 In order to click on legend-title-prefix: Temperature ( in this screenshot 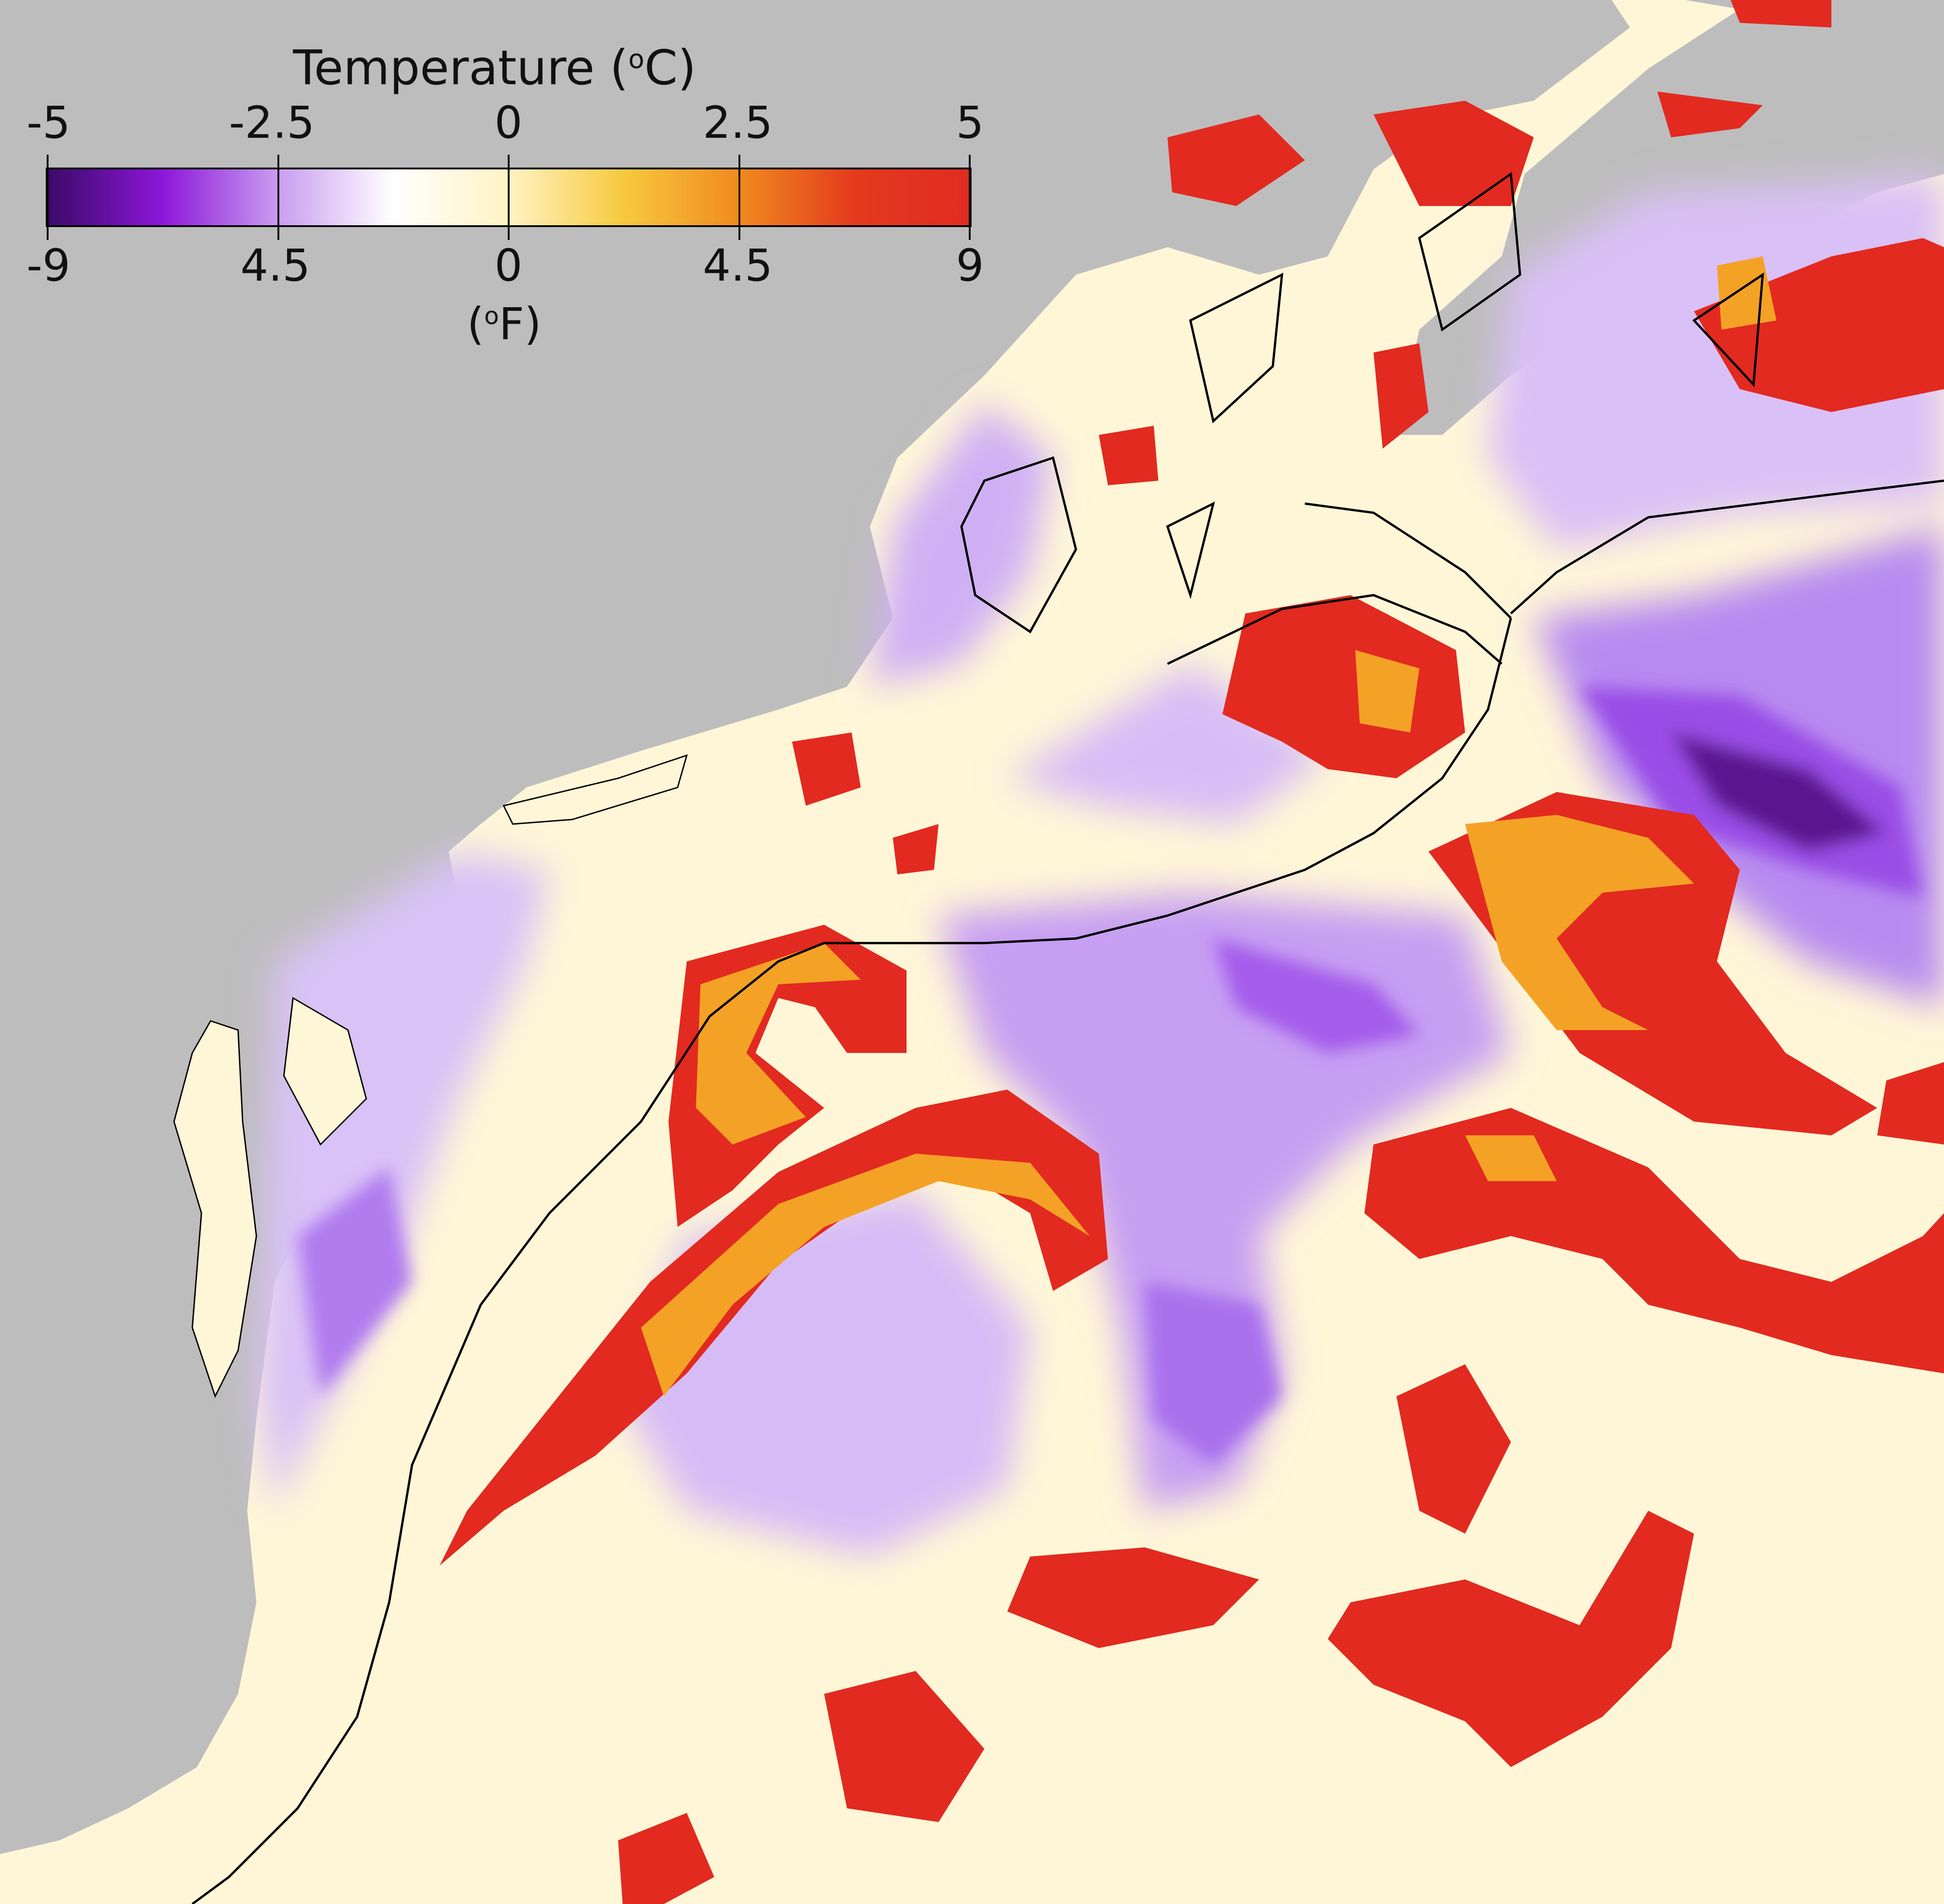, I will do `click(461, 68)`.